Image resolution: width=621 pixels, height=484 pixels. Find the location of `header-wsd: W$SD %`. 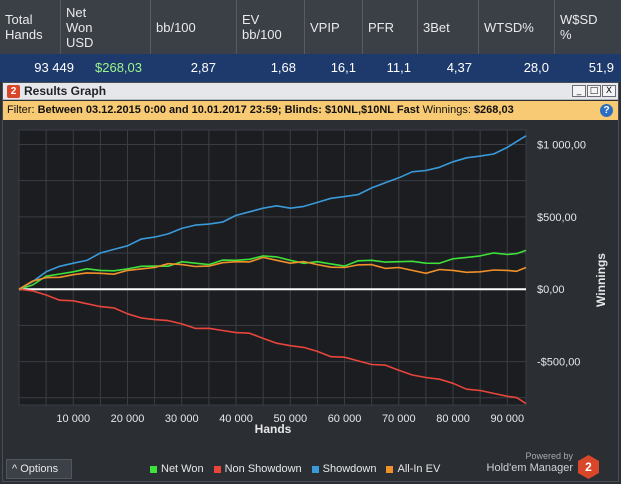

header-wsd: W$SD % is located at coordinates (579, 27).